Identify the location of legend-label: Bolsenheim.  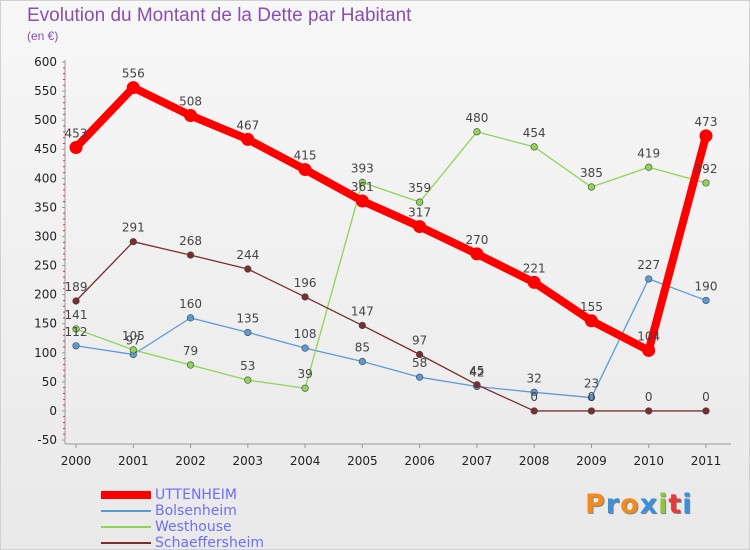
(196, 511).